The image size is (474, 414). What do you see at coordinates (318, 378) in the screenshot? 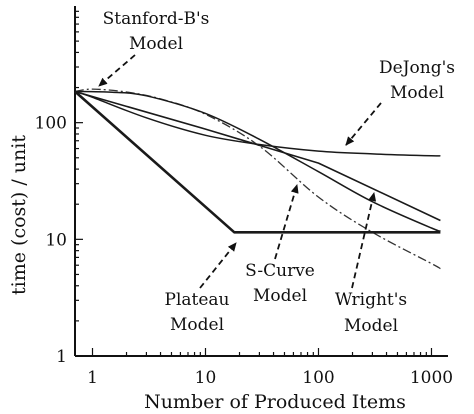
I see `x-tick-label: 100` at bounding box center [318, 378].